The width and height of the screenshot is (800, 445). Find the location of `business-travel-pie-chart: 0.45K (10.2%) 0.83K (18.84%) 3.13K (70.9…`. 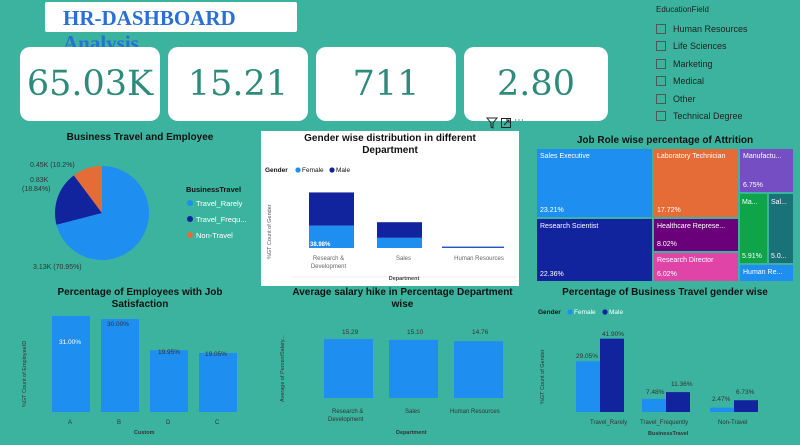

business-travel-pie-chart: 0.45K (10.2%) 0.83K (18.84%) 3.13K (70.9… is located at coordinates (130, 212).